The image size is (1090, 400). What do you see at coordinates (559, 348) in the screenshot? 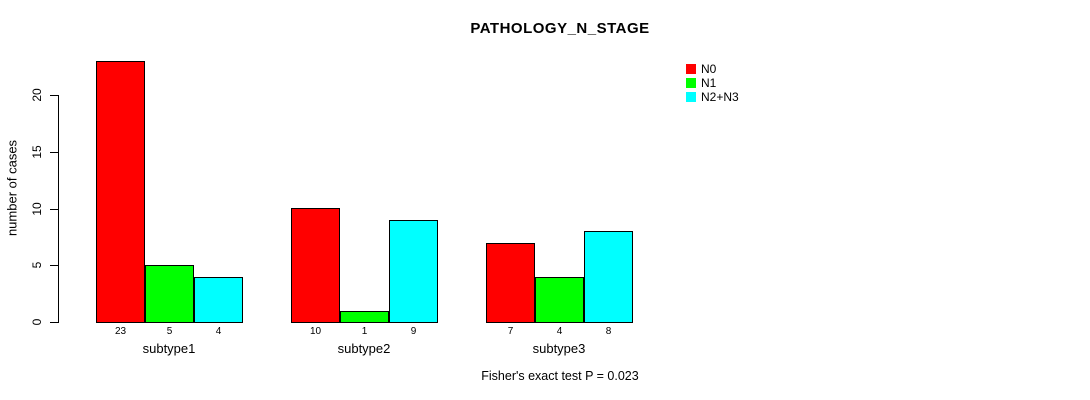
I see `category-label: subtype3` at bounding box center [559, 348].